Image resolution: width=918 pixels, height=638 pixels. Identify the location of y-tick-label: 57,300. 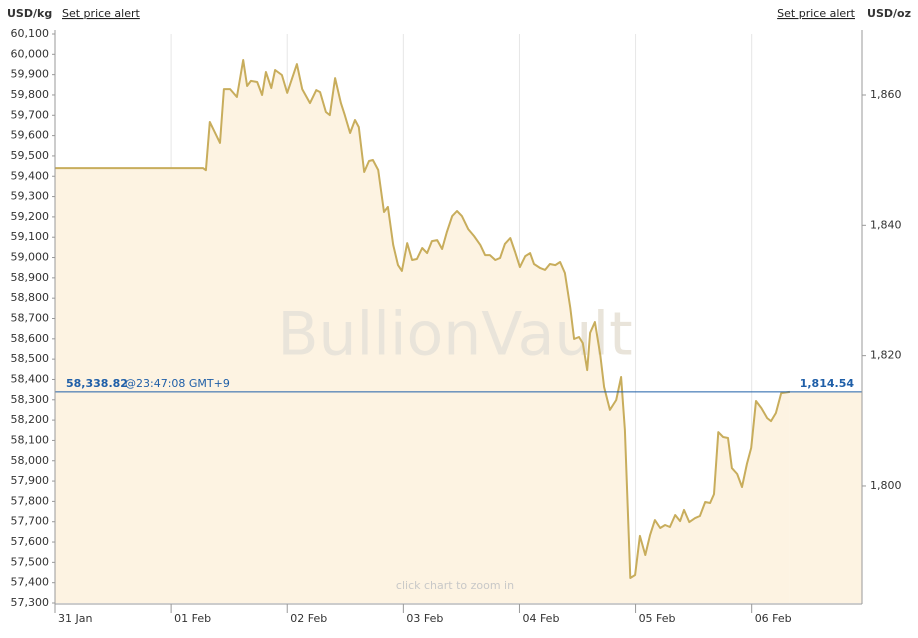
(30, 602).